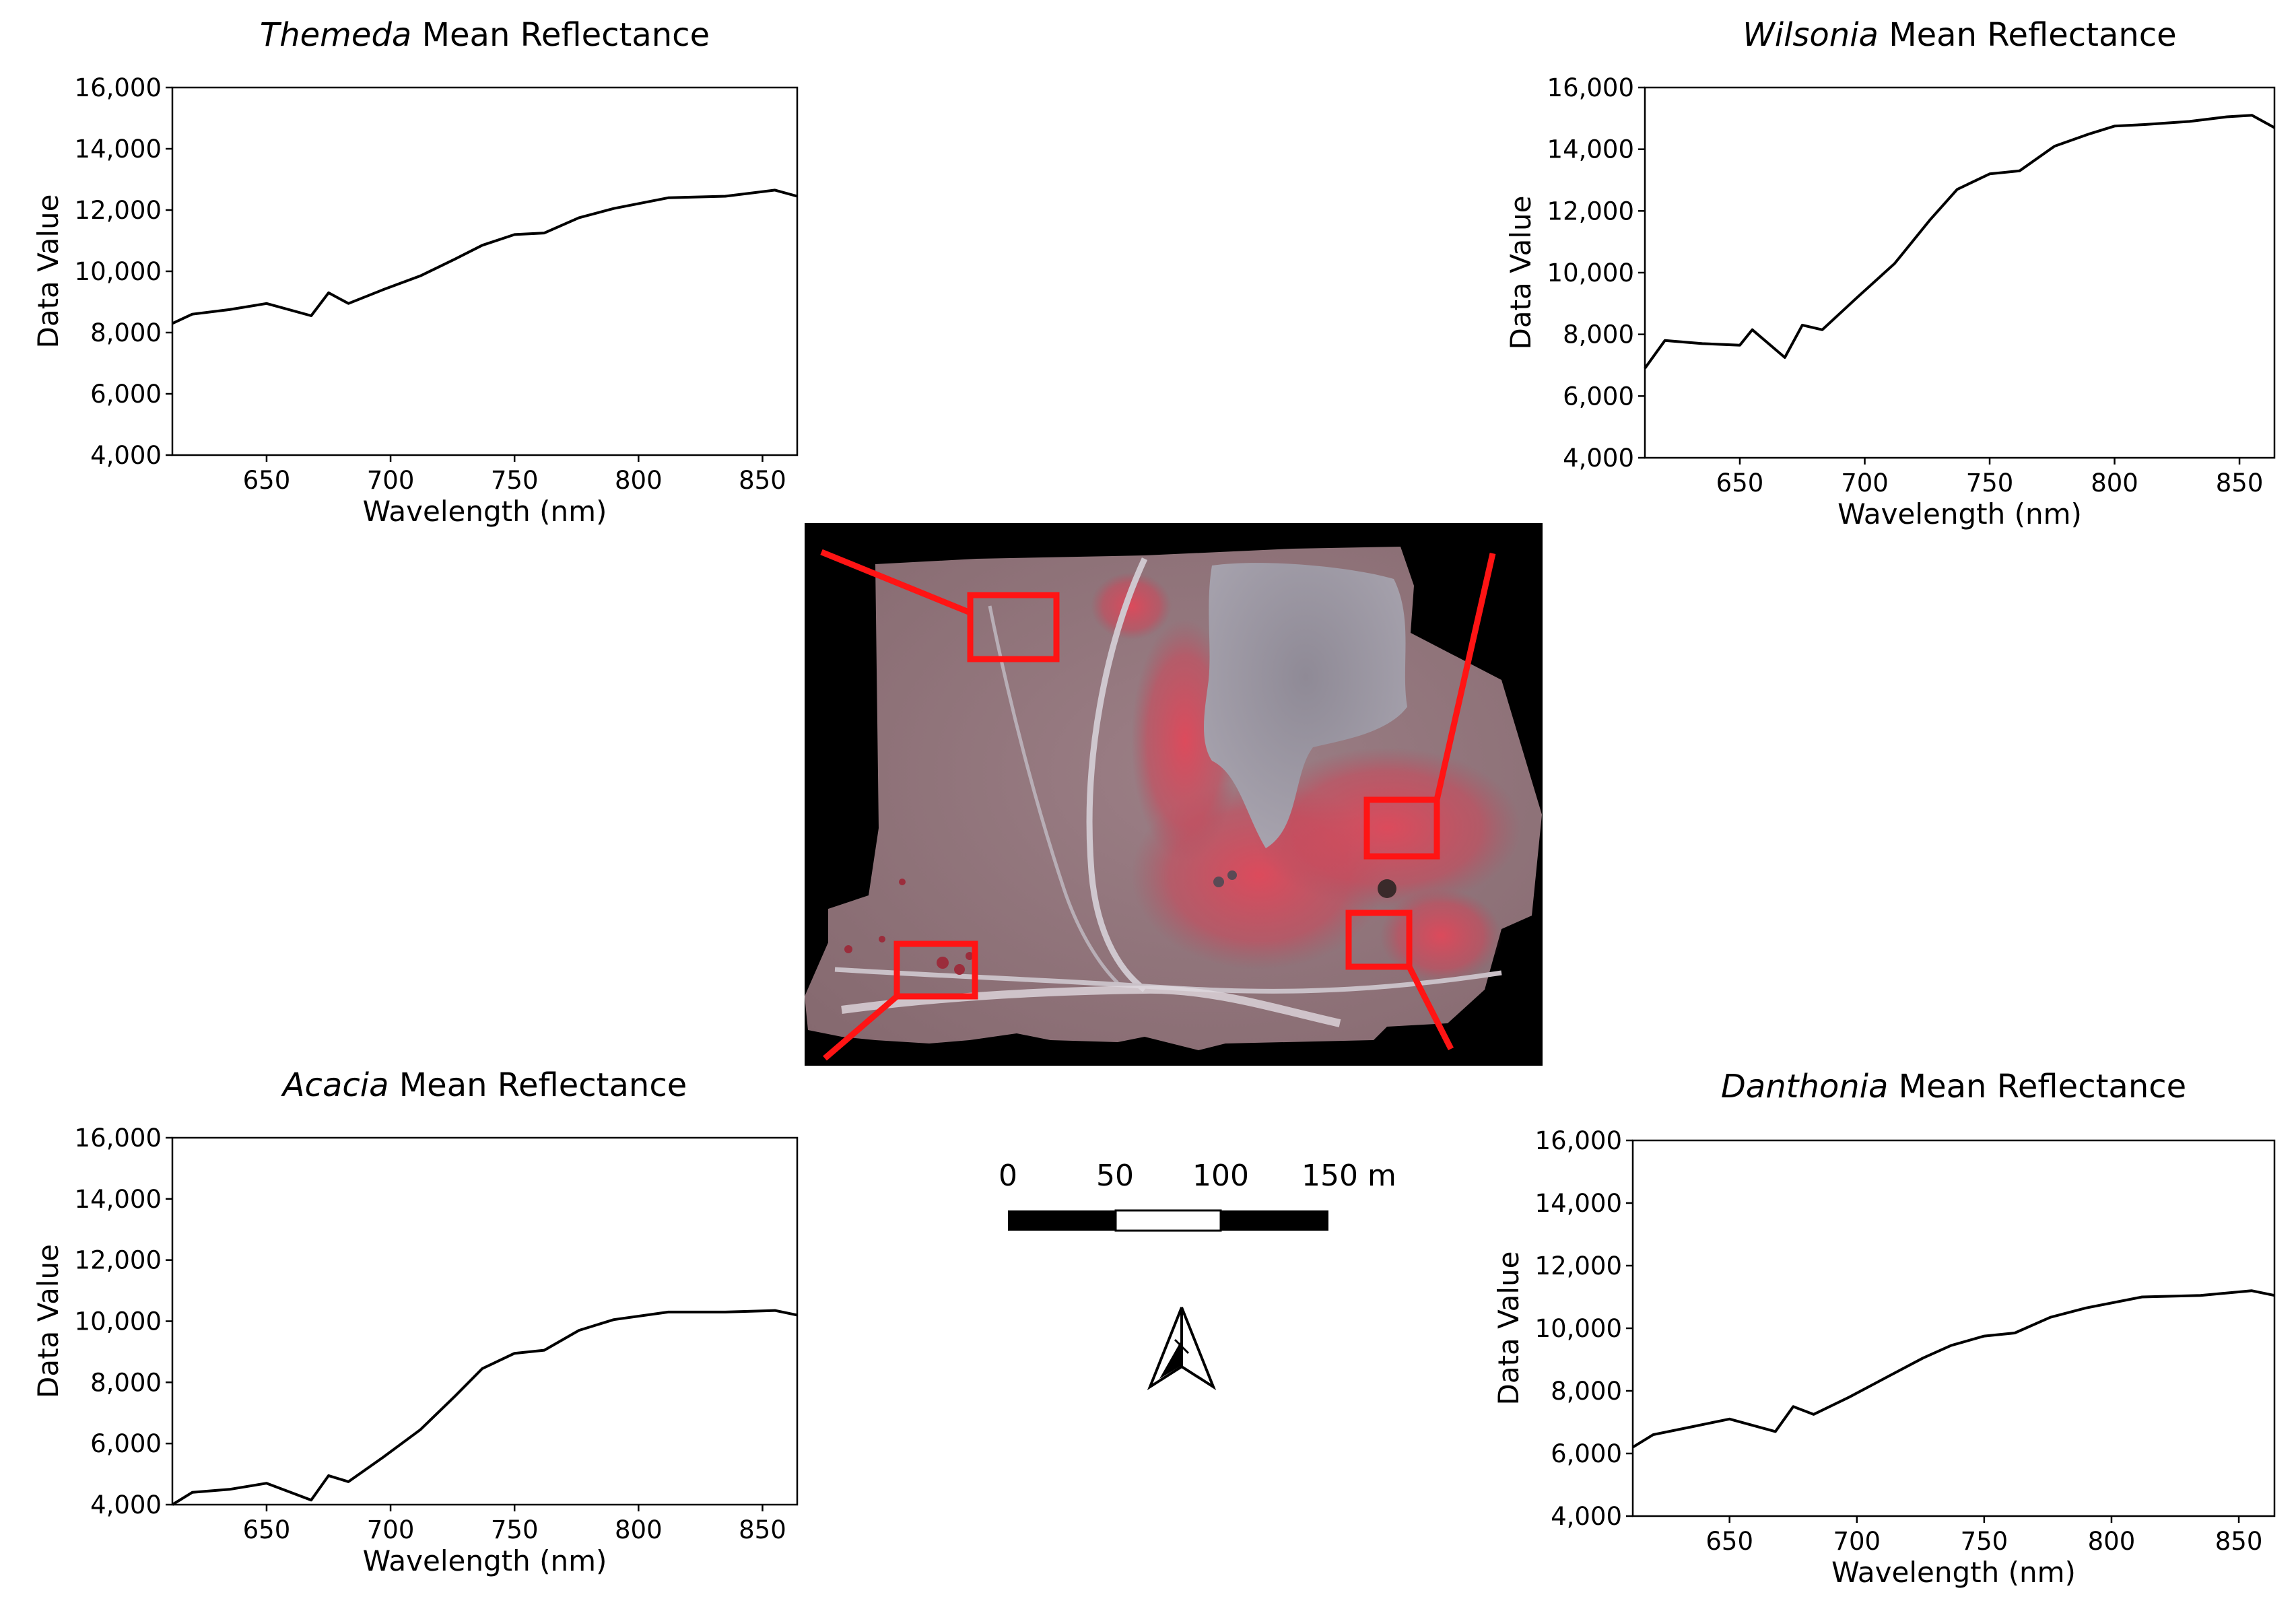 The height and width of the screenshot is (1609, 2296). I want to click on lake, so click(1305, 705).